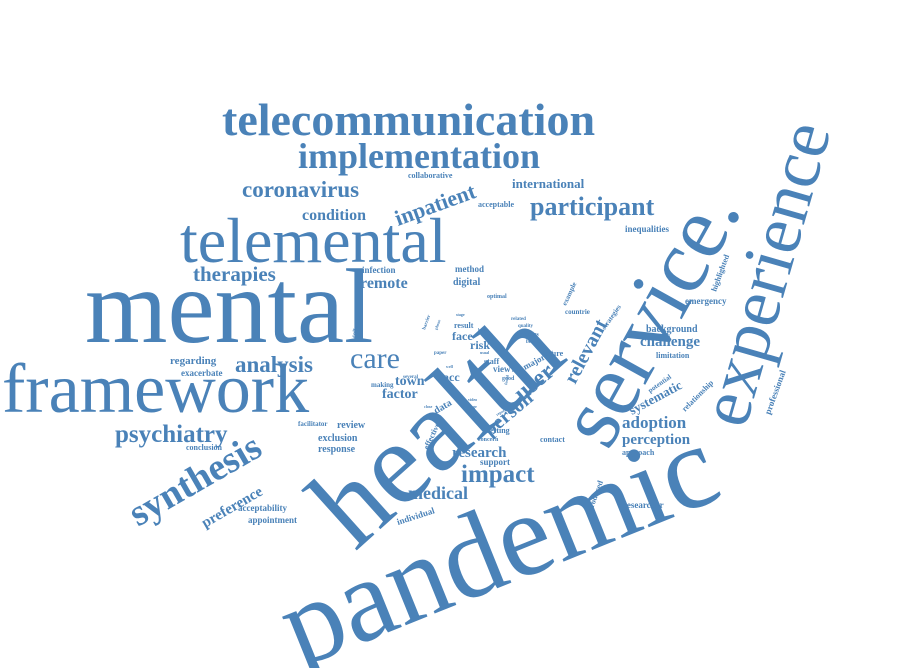 The width and height of the screenshot is (900, 668). I want to click on word-review: review, so click(351, 425).